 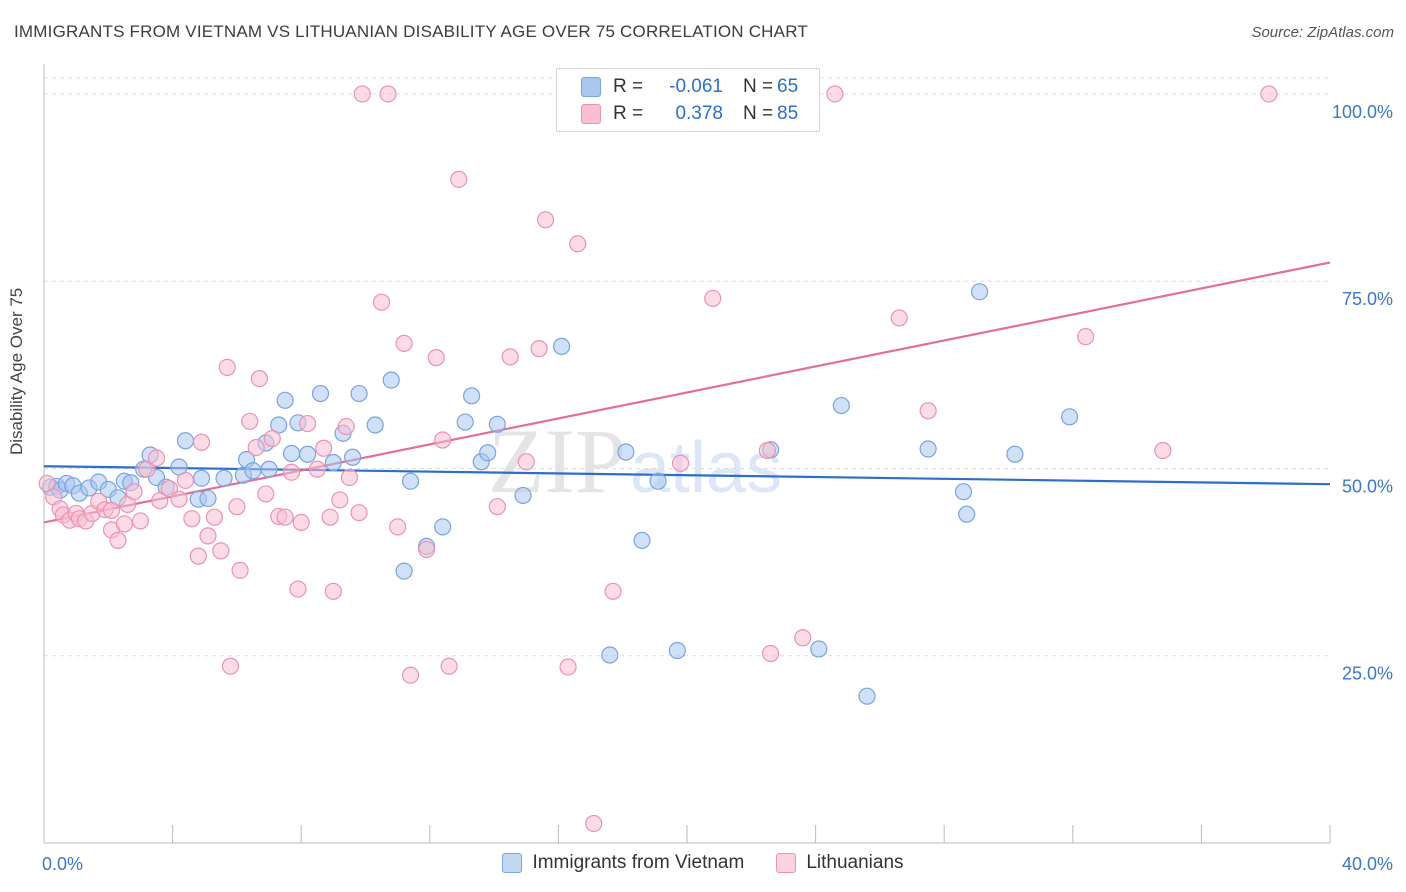 I want to click on y-axis-label: Disability Age Over 75, so click(x=16, y=371).